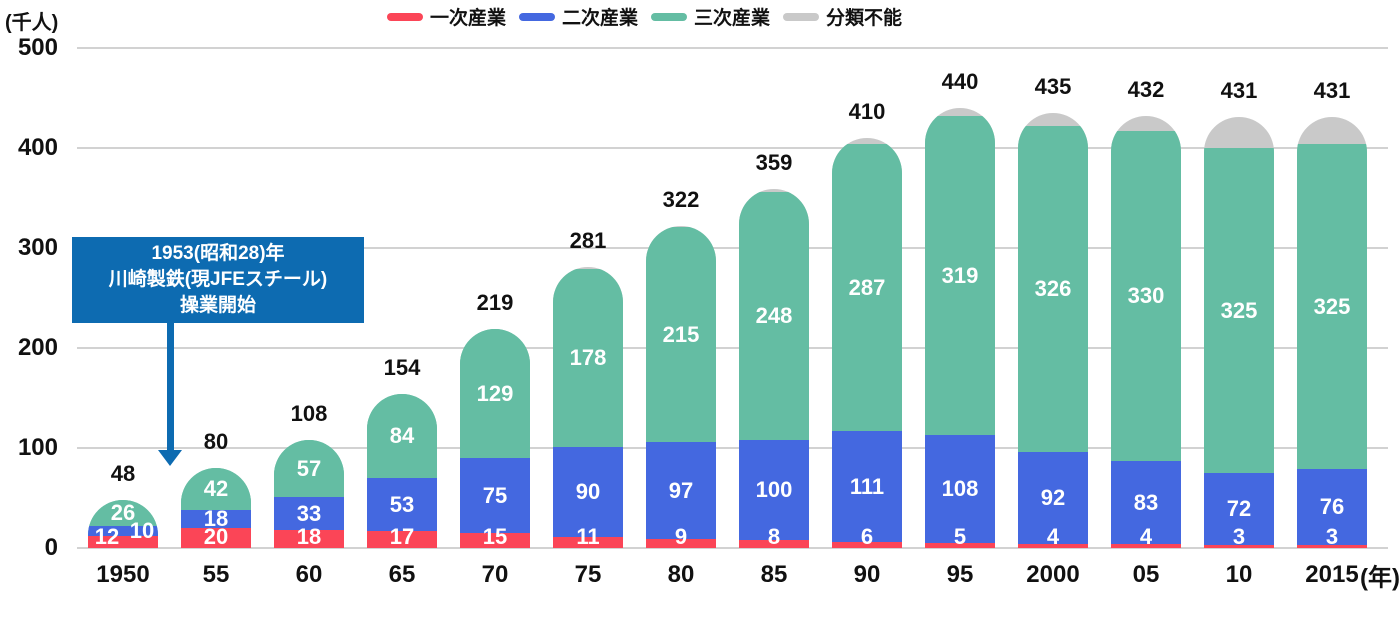 This screenshot has width=1399, height=625. I want to click on y-tick-label: 100, so click(37, 447).